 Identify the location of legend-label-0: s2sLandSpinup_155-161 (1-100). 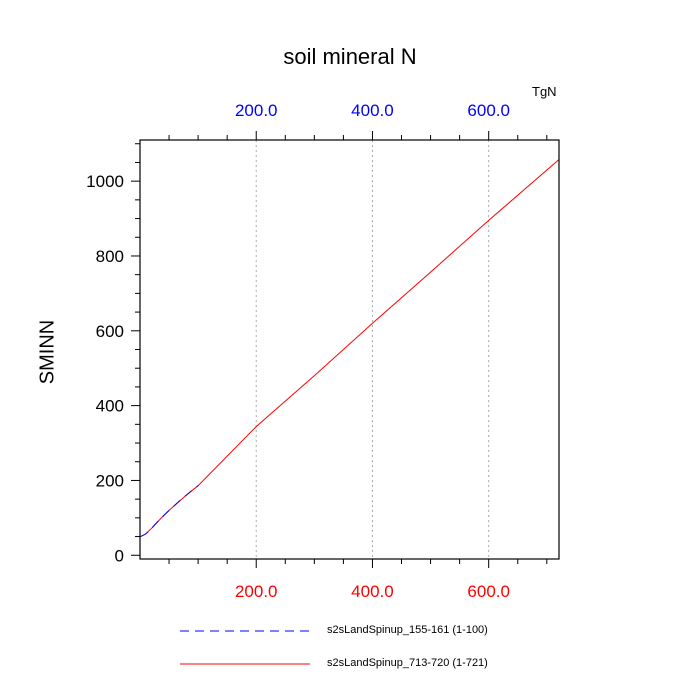
(407, 630).